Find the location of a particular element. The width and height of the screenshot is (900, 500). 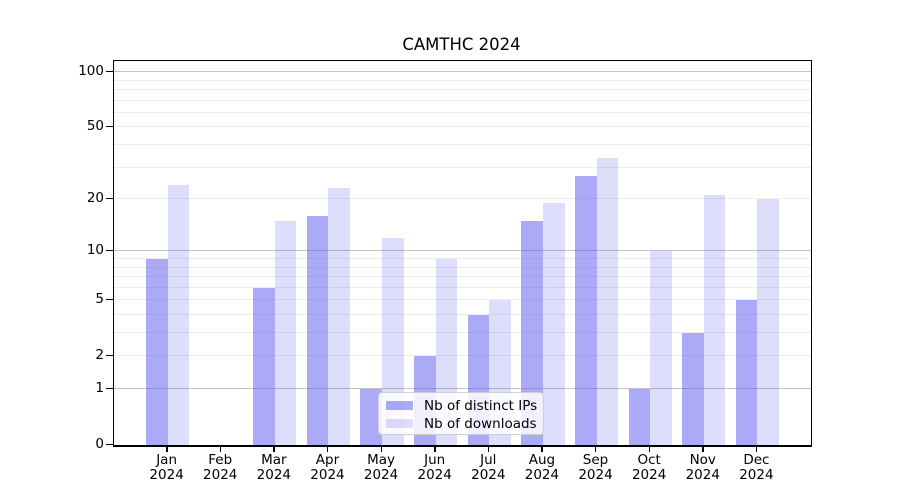

y-tick-label: 50 is located at coordinates (95, 126).